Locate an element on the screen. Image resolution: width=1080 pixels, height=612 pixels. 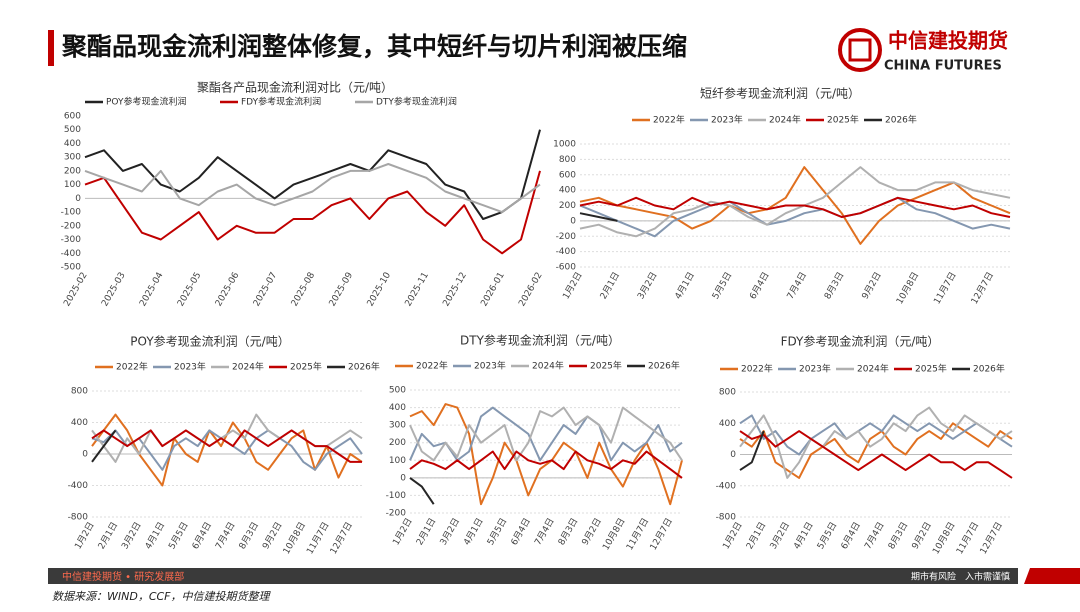
footer-bar is located at coordinates (533, 576).